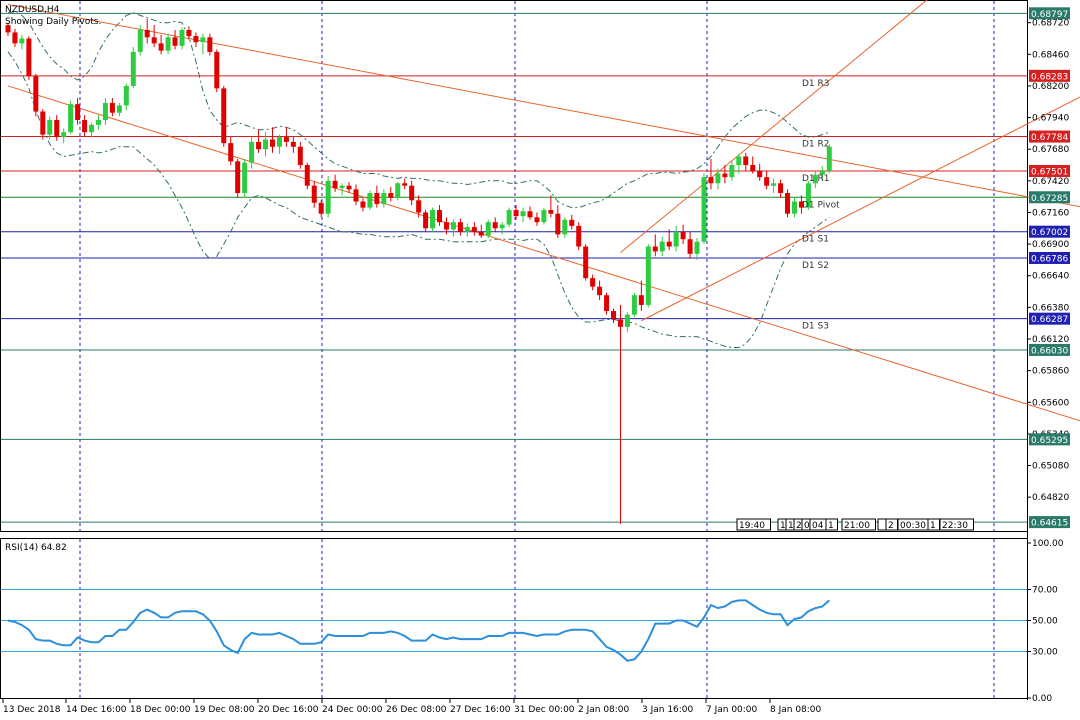  Describe the element at coordinates (1049, 320) in the screenshot. I see `price-tag-label: 0.66287` at that location.